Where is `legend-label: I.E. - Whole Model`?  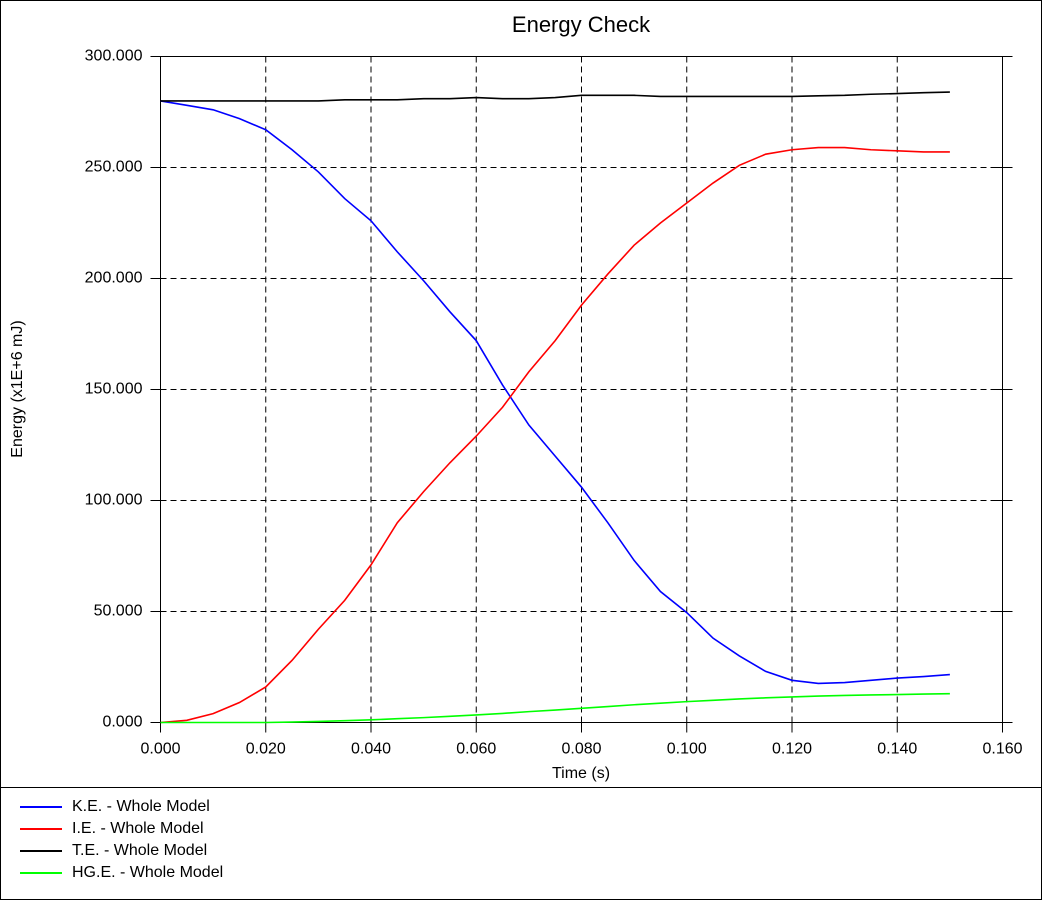
legend-label: I.E. - Whole Model is located at coordinates (138, 828).